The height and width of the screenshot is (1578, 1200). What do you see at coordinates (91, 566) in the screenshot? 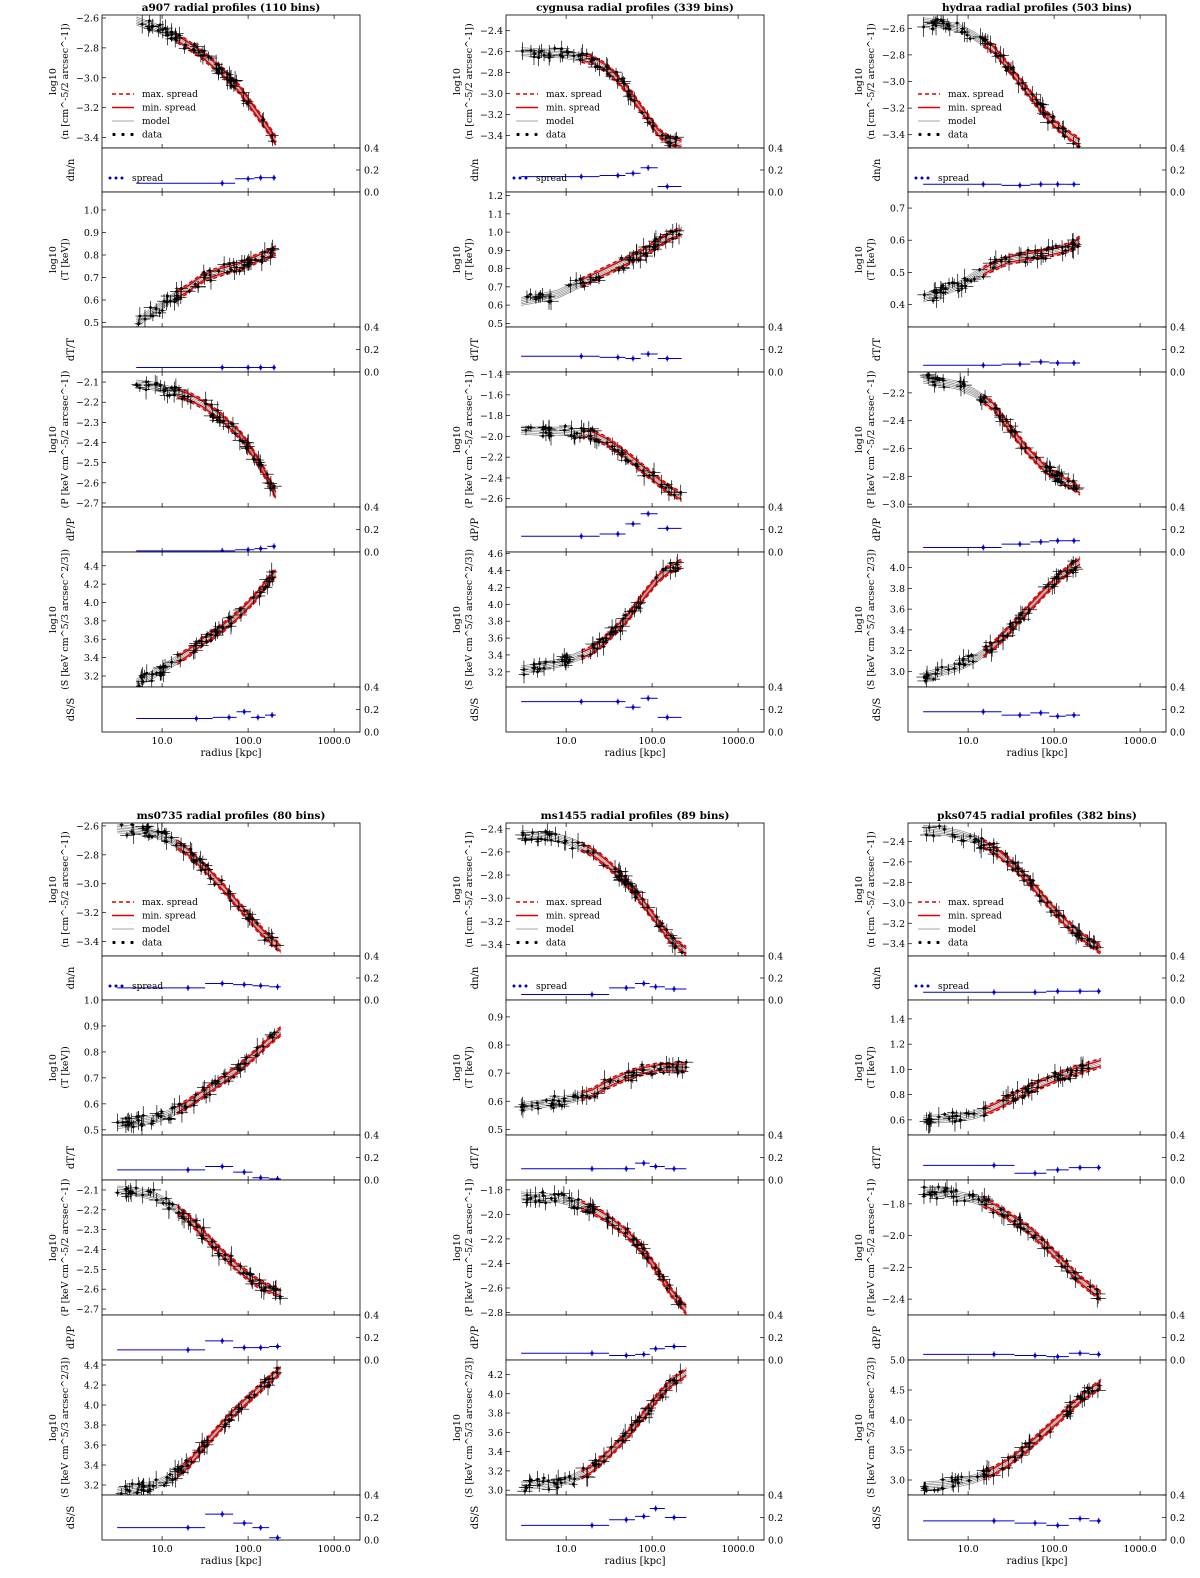
I see `y-tick-label: 4.4` at bounding box center [91, 566].